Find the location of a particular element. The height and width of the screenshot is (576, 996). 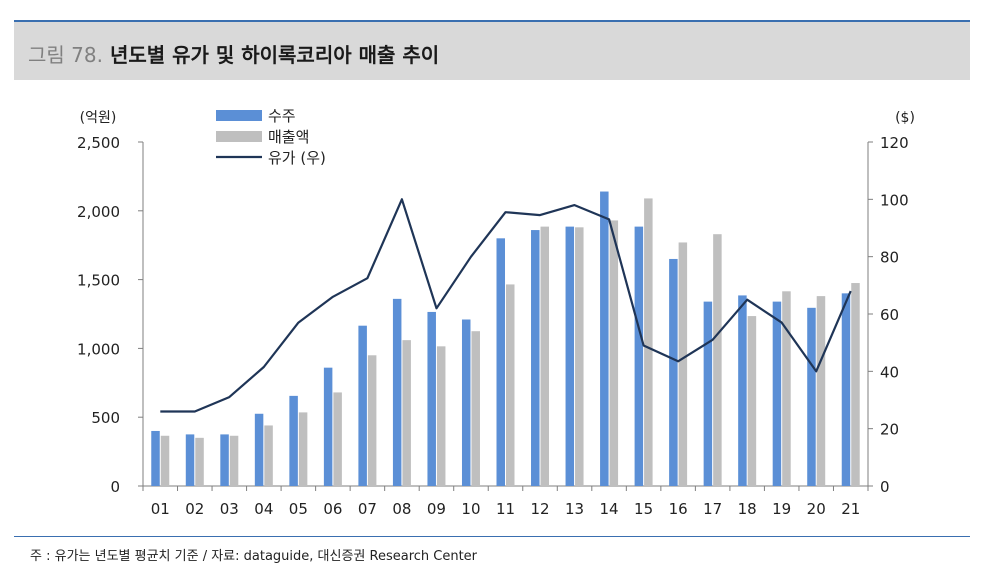

left-axis-unit: (억원) is located at coordinates (98, 118).